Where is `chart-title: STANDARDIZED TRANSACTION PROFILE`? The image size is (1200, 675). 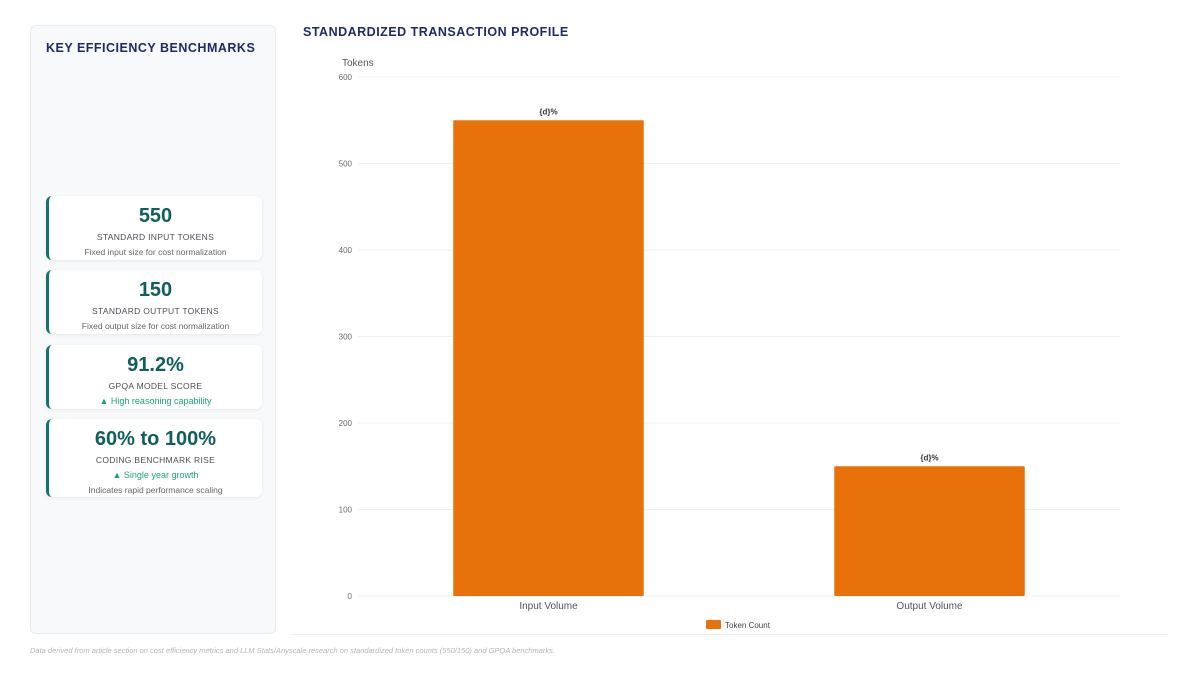 chart-title: STANDARDIZED TRANSACTION PROFILE is located at coordinates (436, 32).